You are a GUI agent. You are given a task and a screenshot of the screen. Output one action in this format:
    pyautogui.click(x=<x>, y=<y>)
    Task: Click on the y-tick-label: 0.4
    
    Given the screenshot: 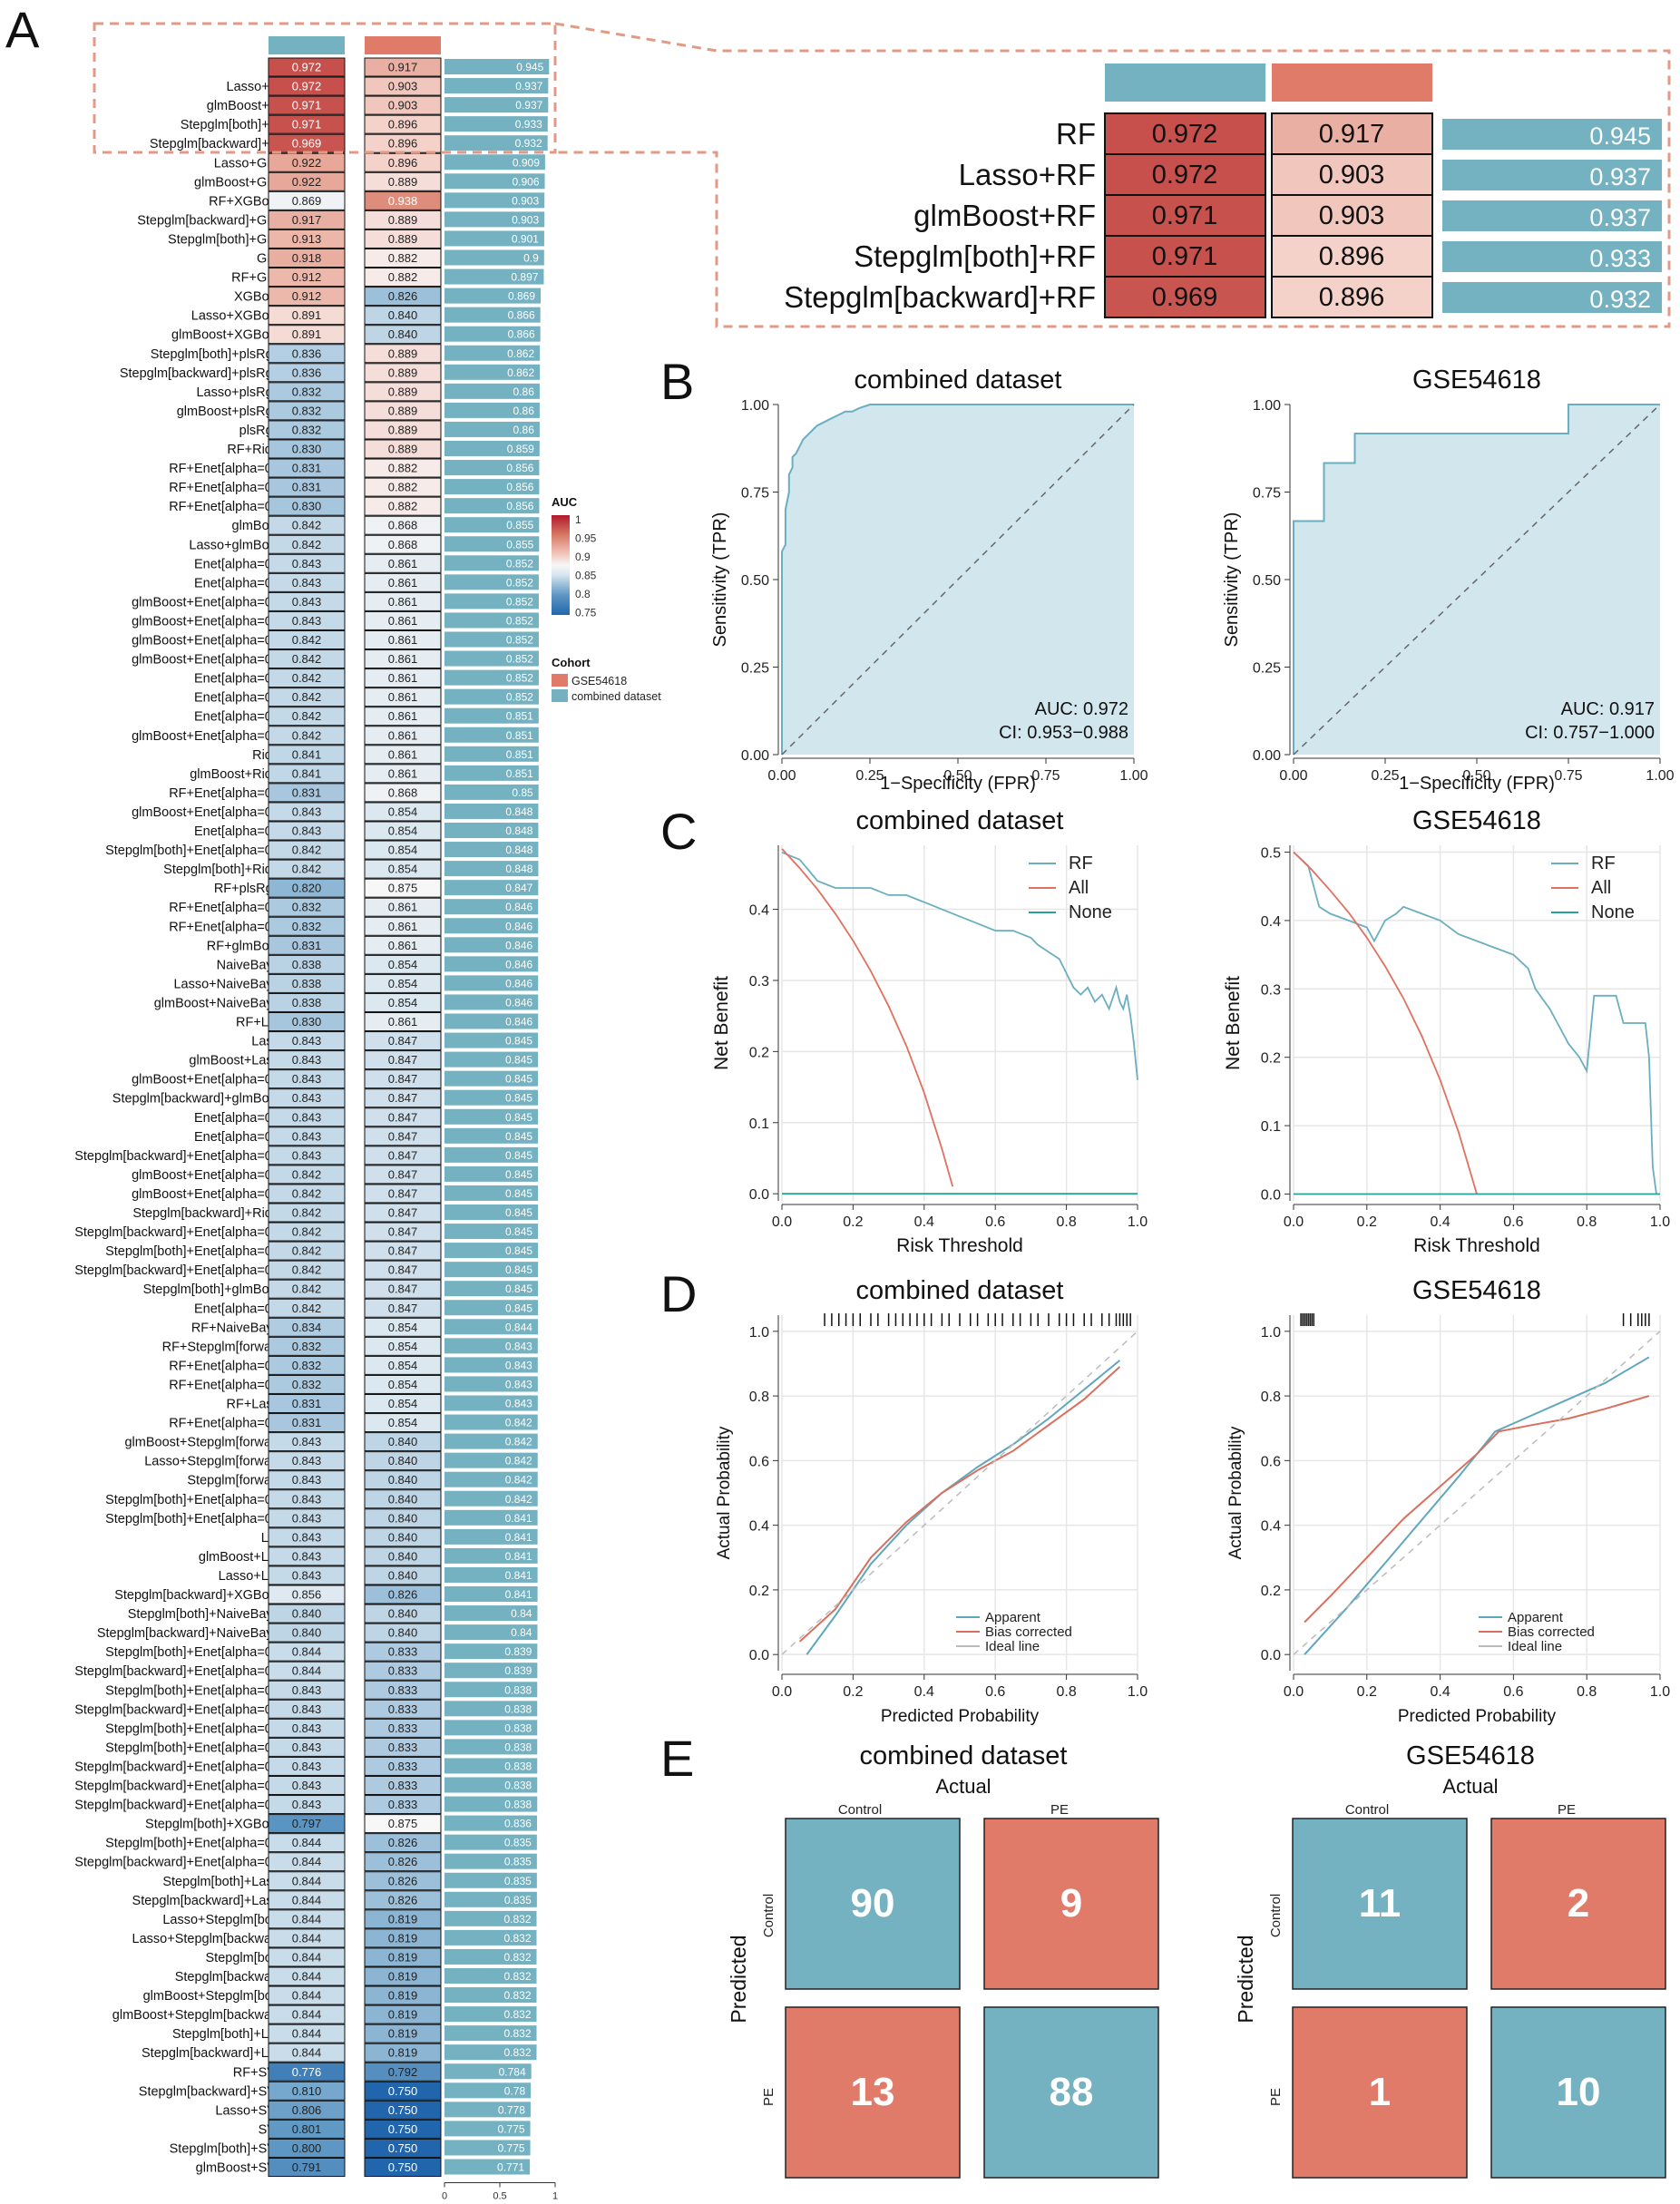 What is the action you would take?
    pyautogui.click(x=759, y=911)
    